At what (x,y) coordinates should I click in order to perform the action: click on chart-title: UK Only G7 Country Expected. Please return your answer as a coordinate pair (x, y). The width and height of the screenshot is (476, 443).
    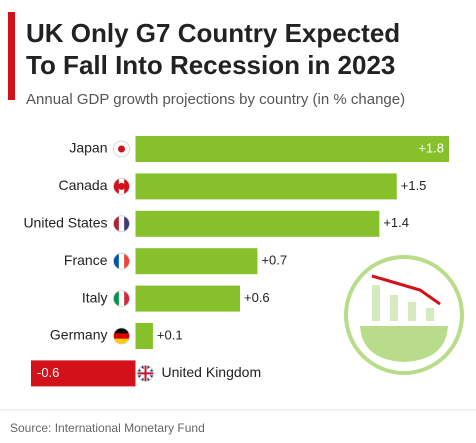
    Looking at the image, I should click on (213, 33).